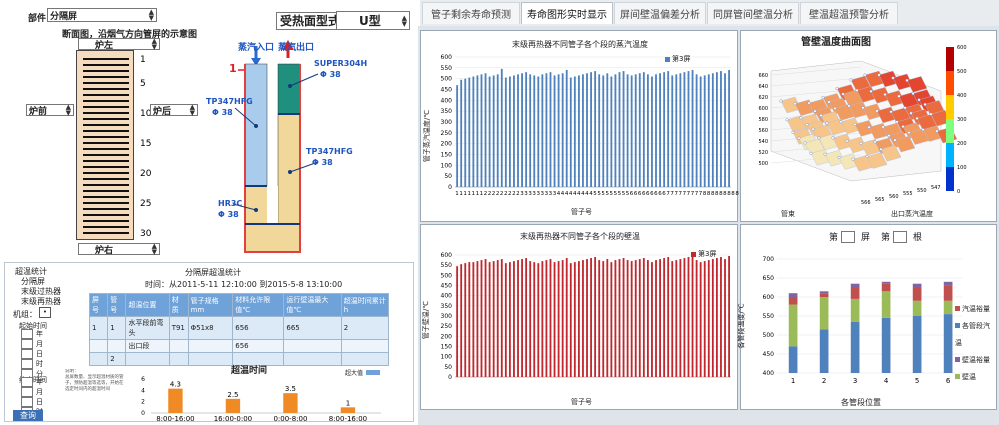 This screenshot has height=425, width=999. What do you see at coordinates (27, 334) in the screenshot?
I see `start-year-input` at bounding box center [27, 334].